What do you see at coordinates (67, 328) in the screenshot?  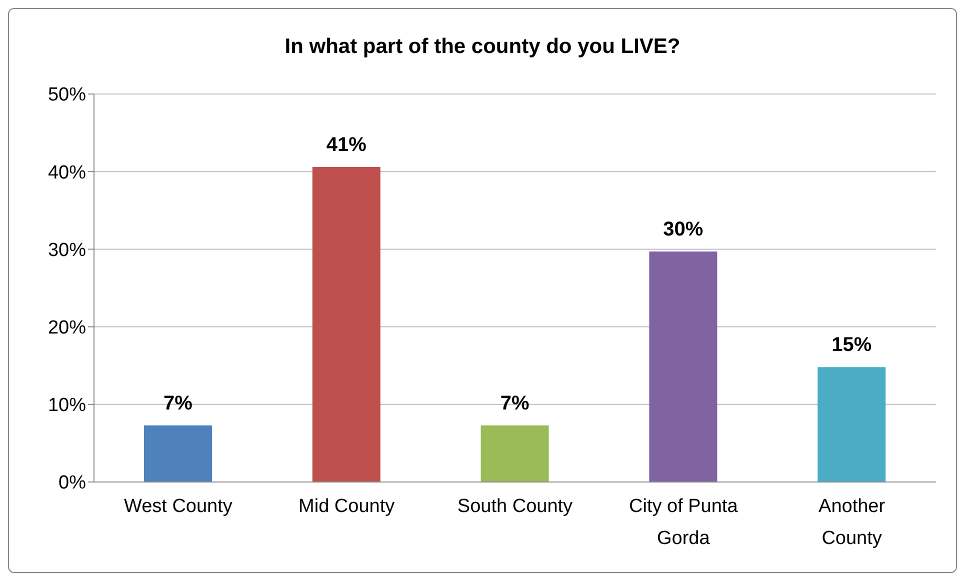 I see `y-tick-label: 20%` at bounding box center [67, 328].